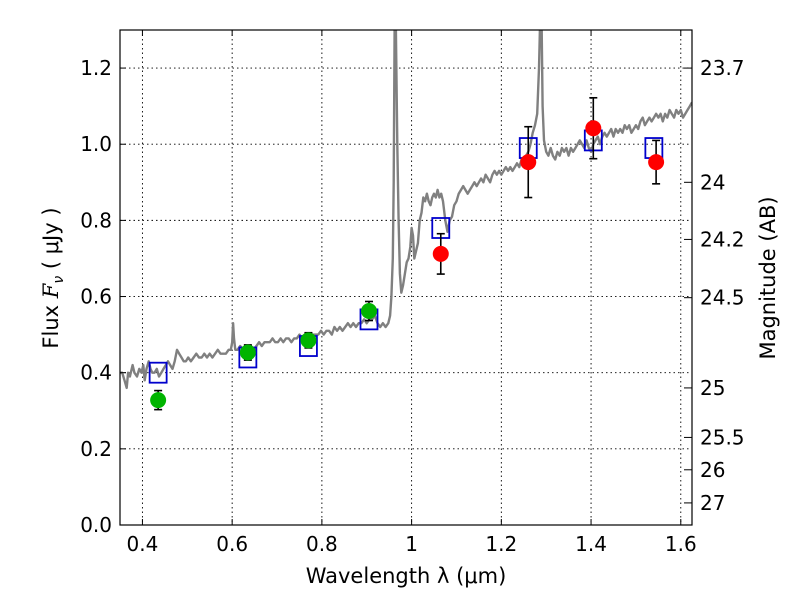  What do you see at coordinates (411, 544) in the screenshot?
I see `x-tick-label: 1` at bounding box center [411, 544].